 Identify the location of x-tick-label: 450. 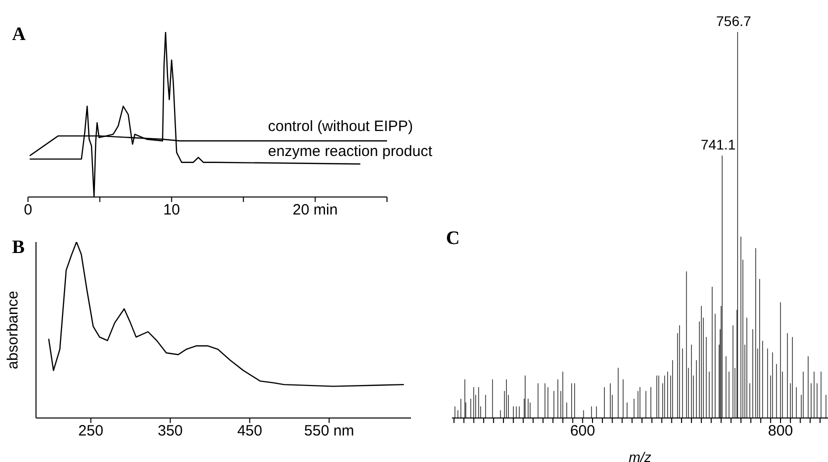
(249, 431).